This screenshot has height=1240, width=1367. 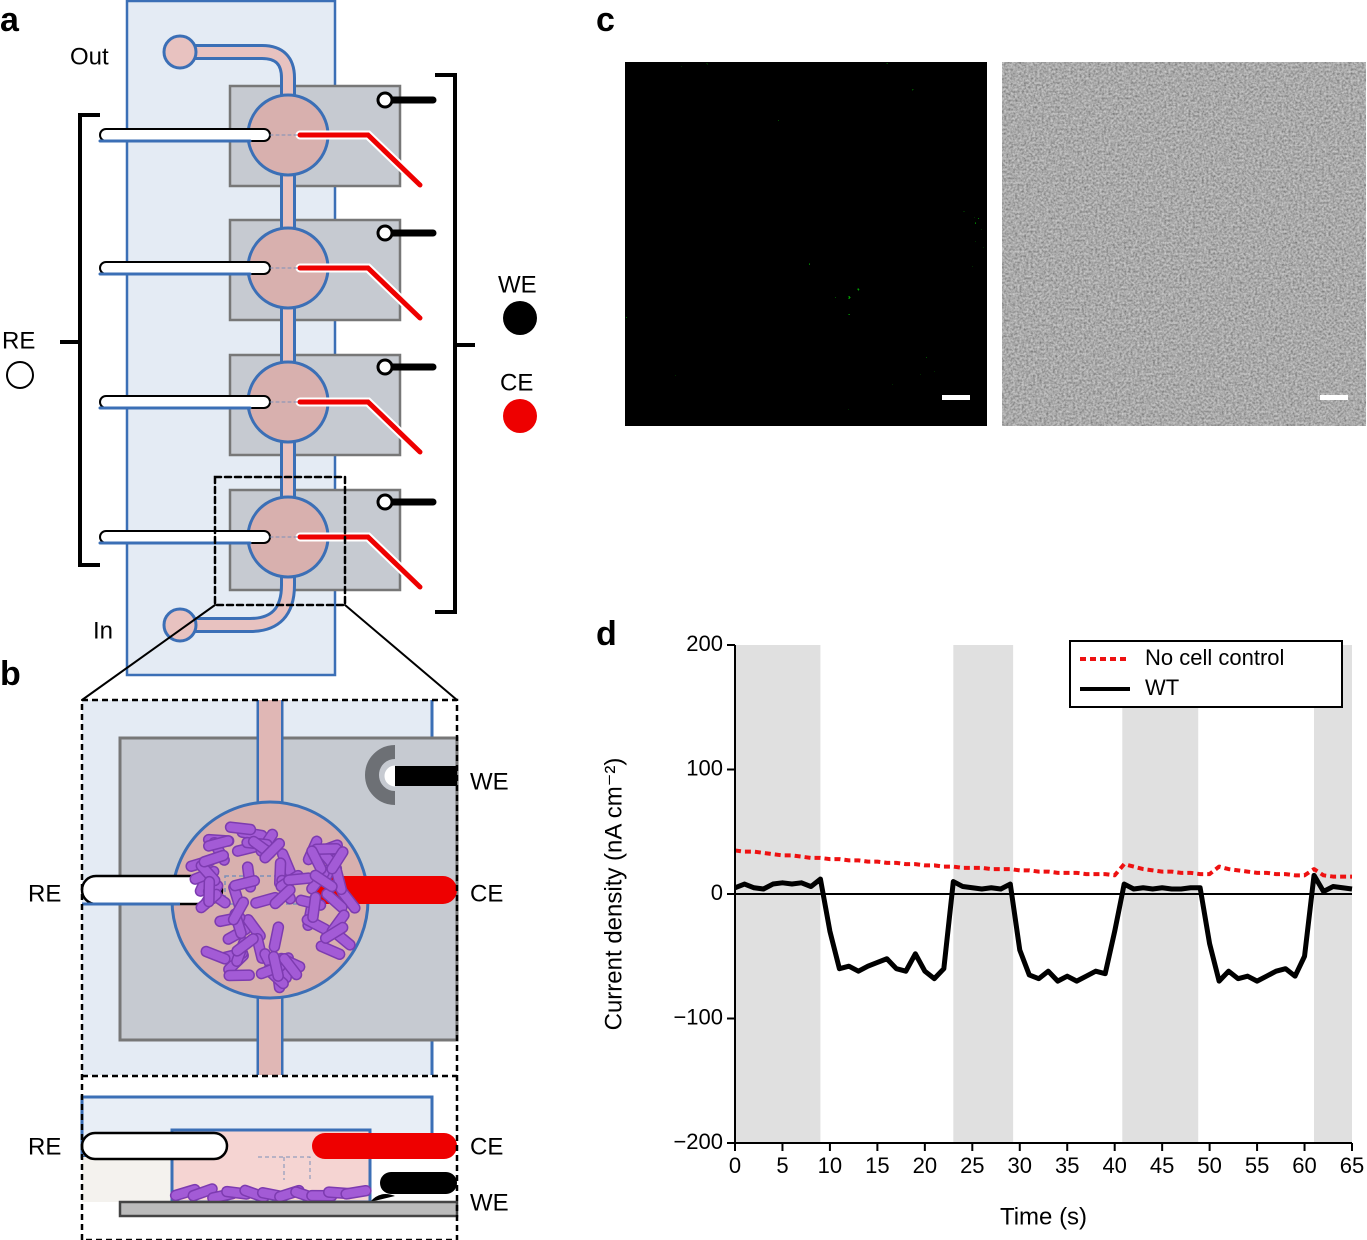 I want to click on label: In, so click(x=103, y=630).